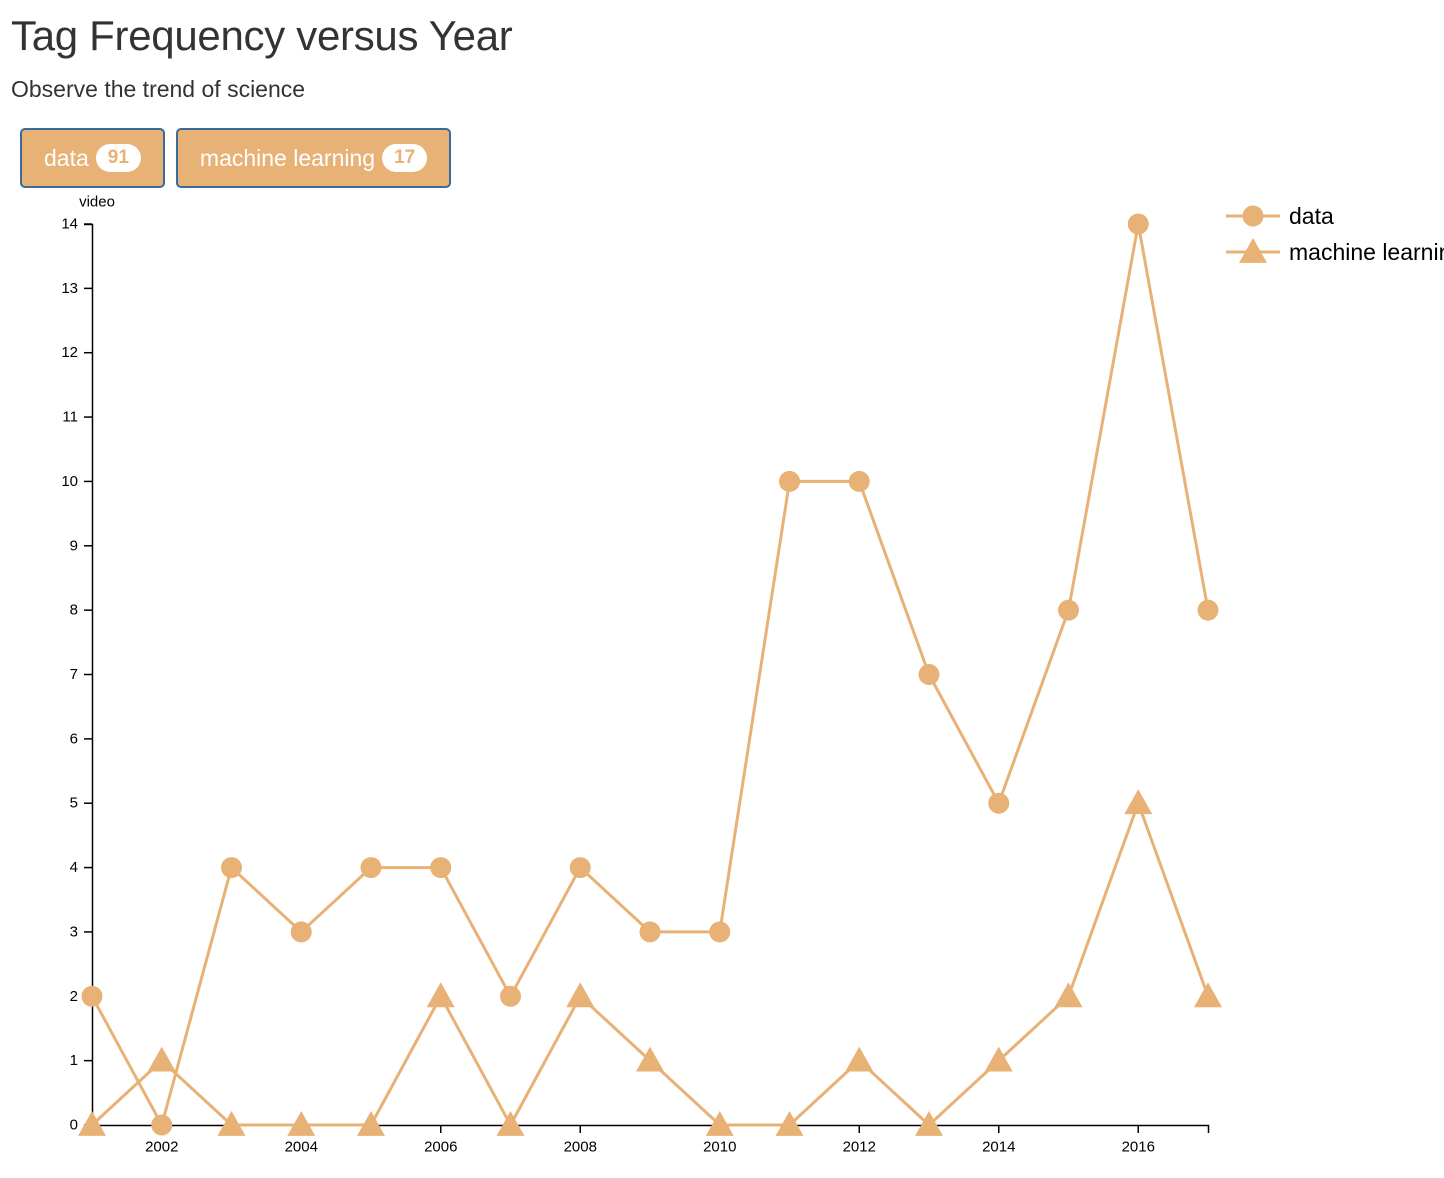 This screenshot has height=1178, width=1444. What do you see at coordinates (74, 803) in the screenshot?
I see `y-tick-label: 5` at bounding box center [74, 803].